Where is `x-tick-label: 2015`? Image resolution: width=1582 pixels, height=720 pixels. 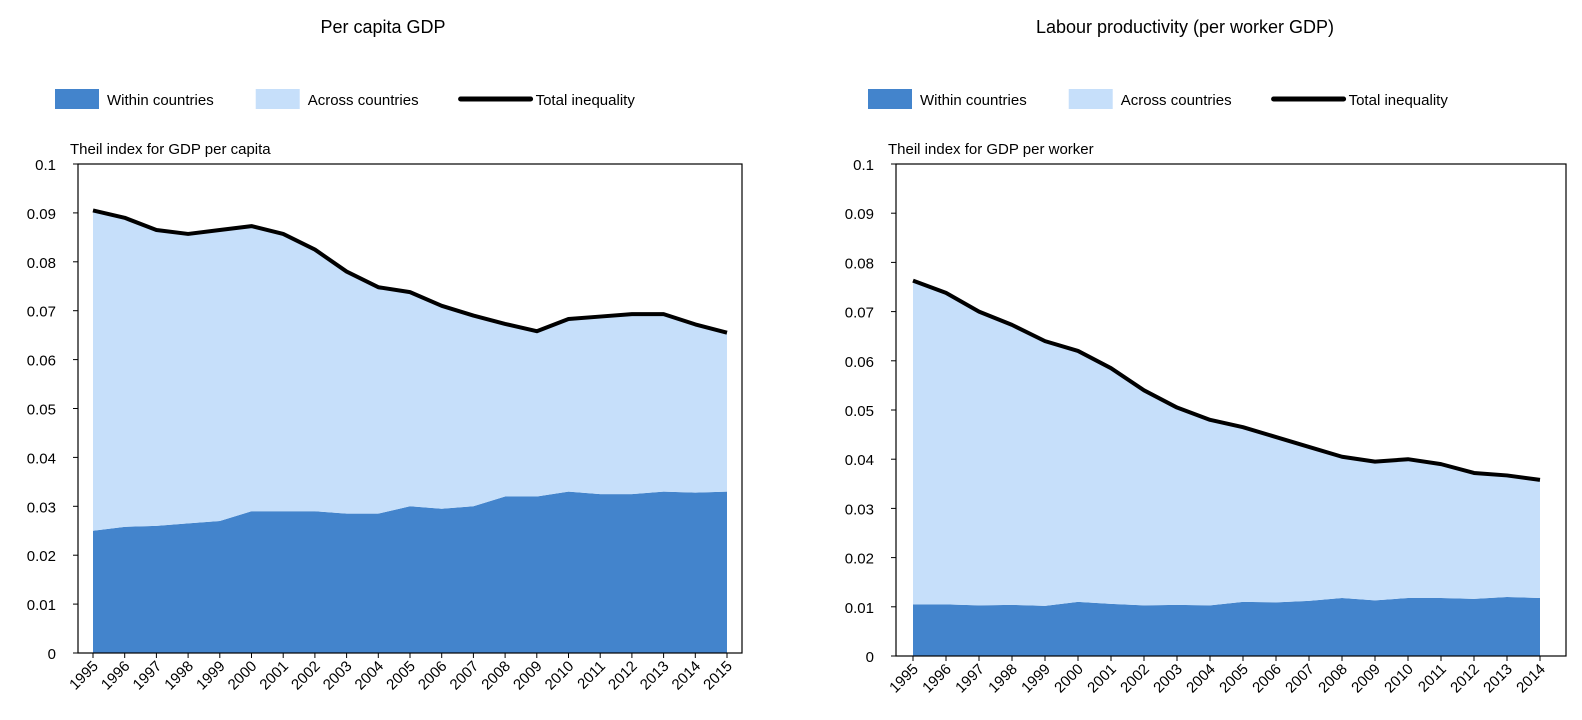
x-tick-label: 2015 is located at coordinates (718, 676).